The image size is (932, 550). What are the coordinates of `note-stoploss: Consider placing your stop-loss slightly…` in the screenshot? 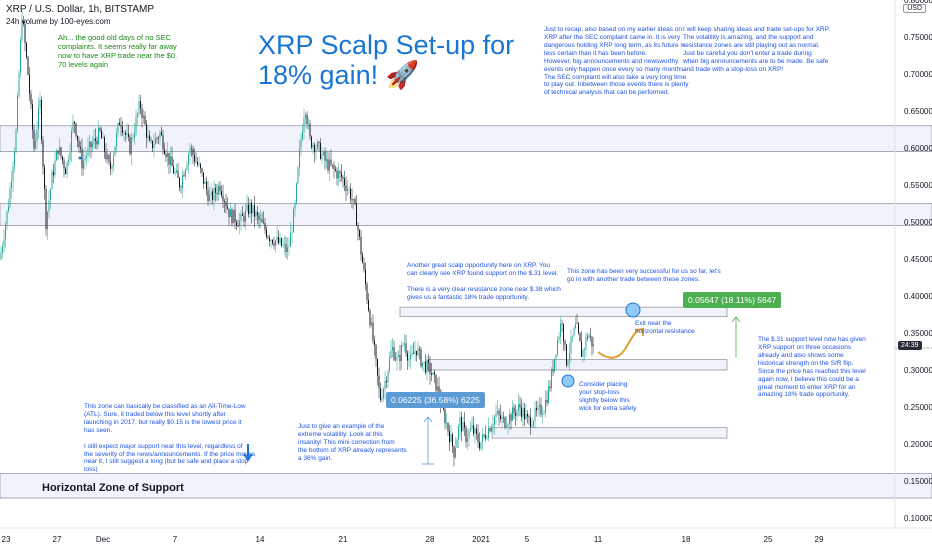 It's located at (608, 396).